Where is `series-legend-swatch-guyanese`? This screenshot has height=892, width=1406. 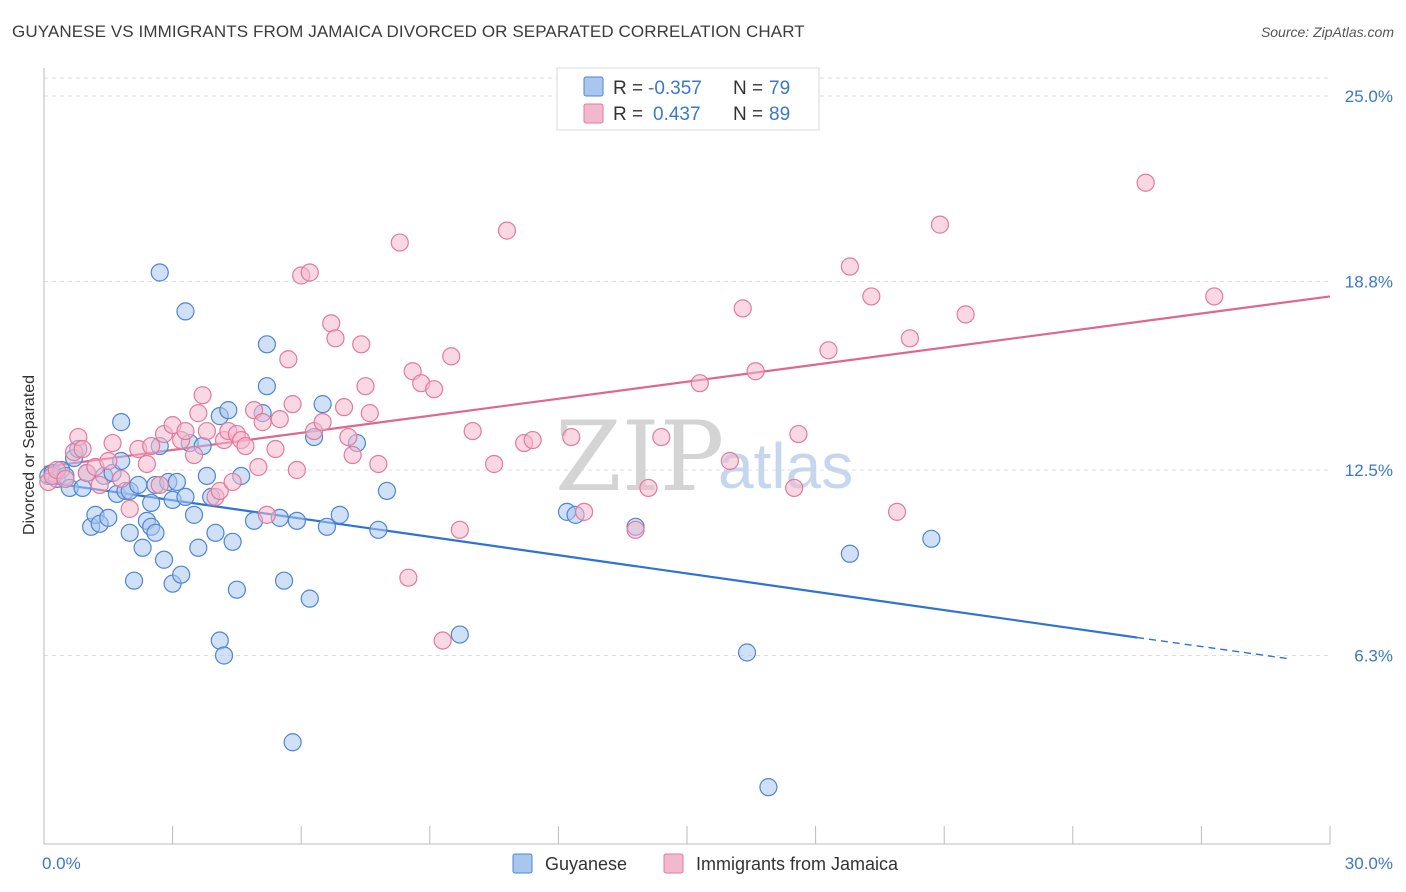 series-legend-swatch-guyanese is located at coordinates (522, 863).